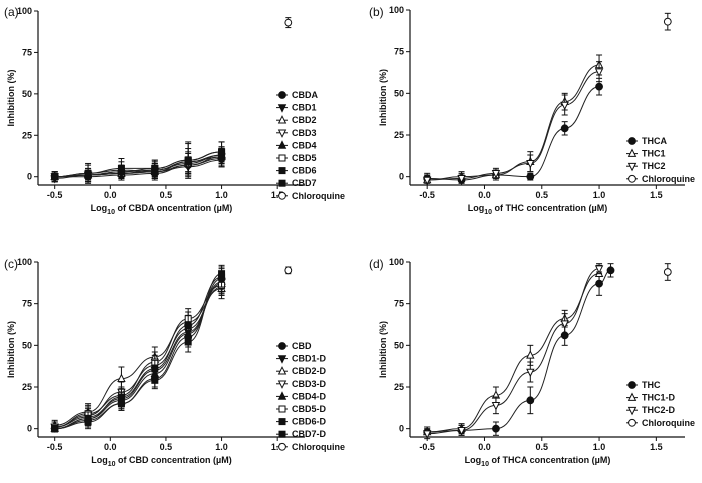  What do you see at coordinates (304, 145) in the screenshot?
I see `legend-label: CBD4` at bounding box center [304, 145].